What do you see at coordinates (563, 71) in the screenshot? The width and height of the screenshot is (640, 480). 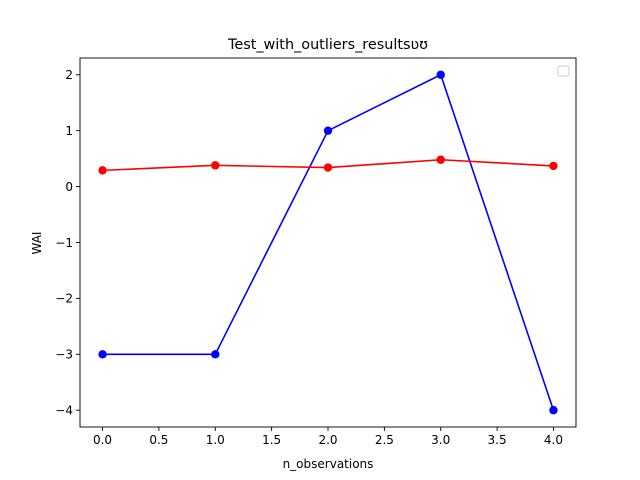 I see `legend-box` at bounding box center [563, 71].